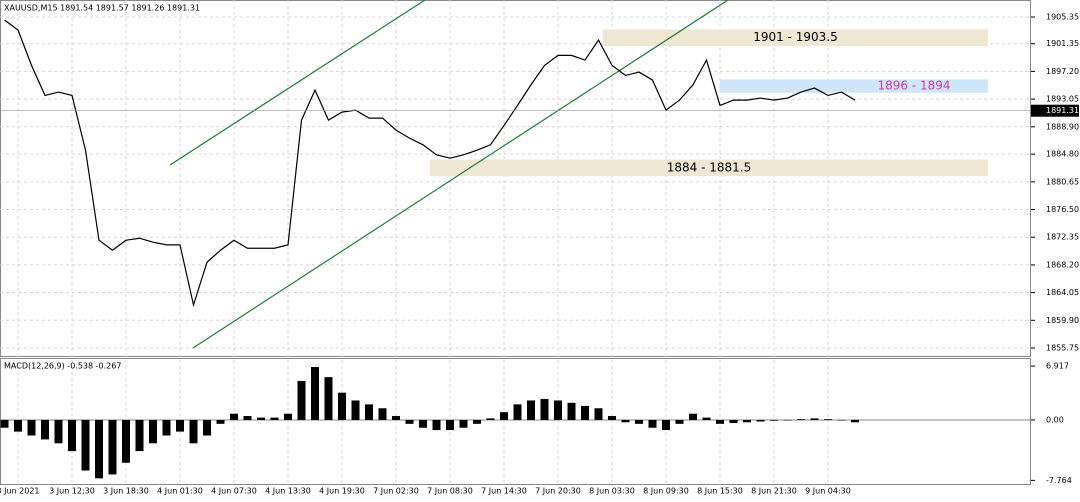  I want to click on y-tick-label: -7.764, so click(1059, 480).